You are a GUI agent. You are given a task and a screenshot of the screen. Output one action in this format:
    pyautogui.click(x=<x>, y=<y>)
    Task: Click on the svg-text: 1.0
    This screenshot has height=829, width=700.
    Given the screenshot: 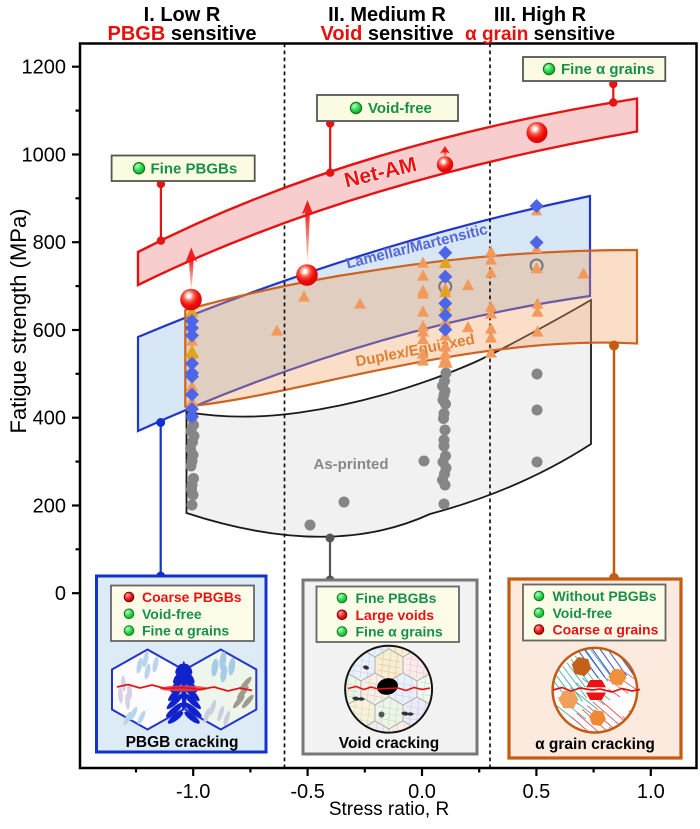 What is the action you would take?
    pyautogui.click(x=651, y=792)
    